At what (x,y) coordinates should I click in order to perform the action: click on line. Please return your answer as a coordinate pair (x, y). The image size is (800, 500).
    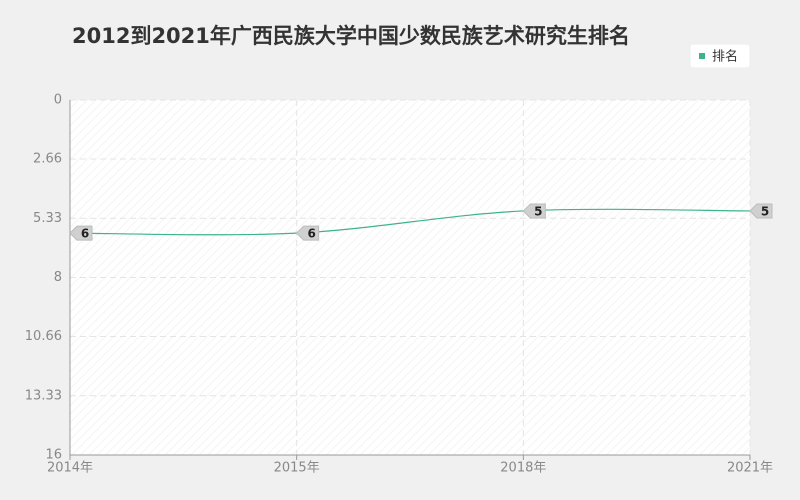
    Looking at the image, I should click on (410, 222).